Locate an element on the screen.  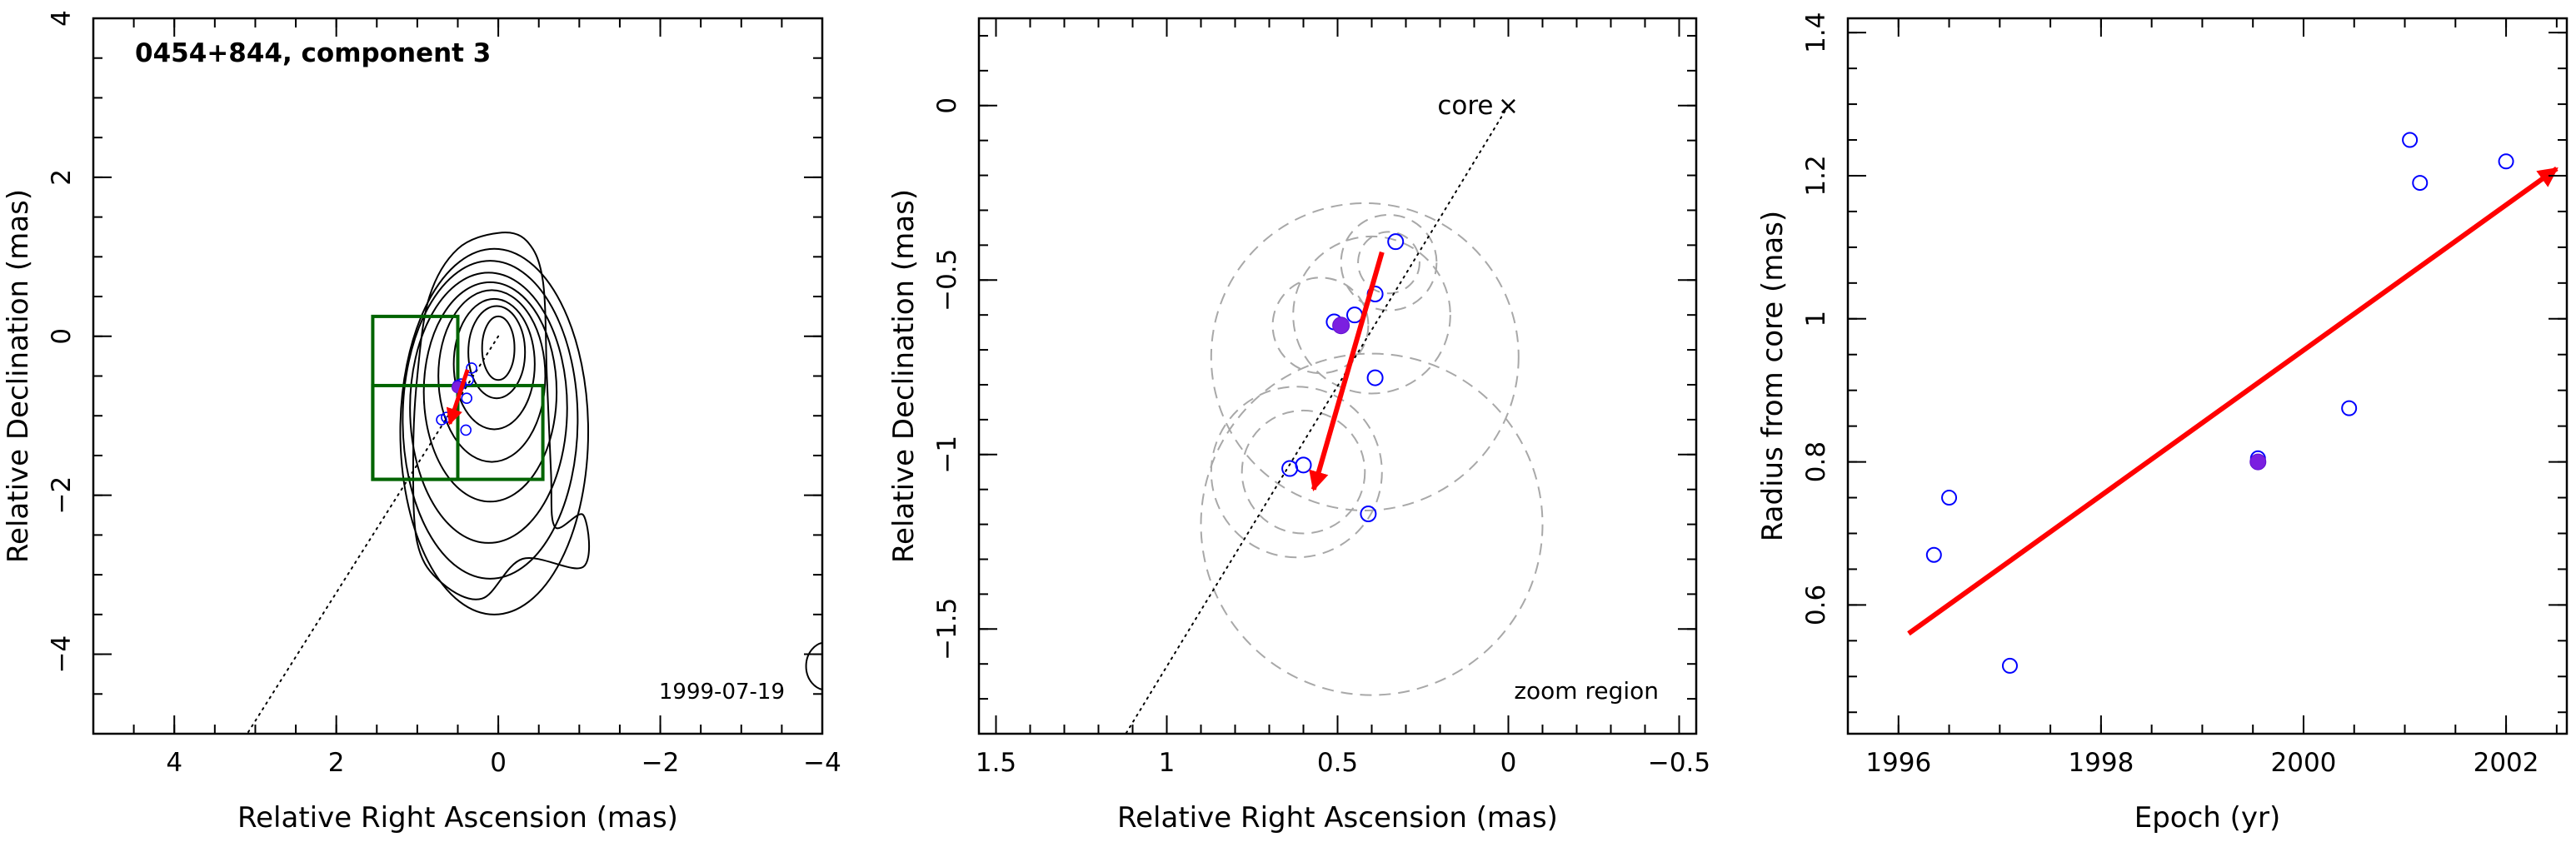
map-x-axis-label: Relative Right Ascension (mas) is located at coordinates (457, 818).